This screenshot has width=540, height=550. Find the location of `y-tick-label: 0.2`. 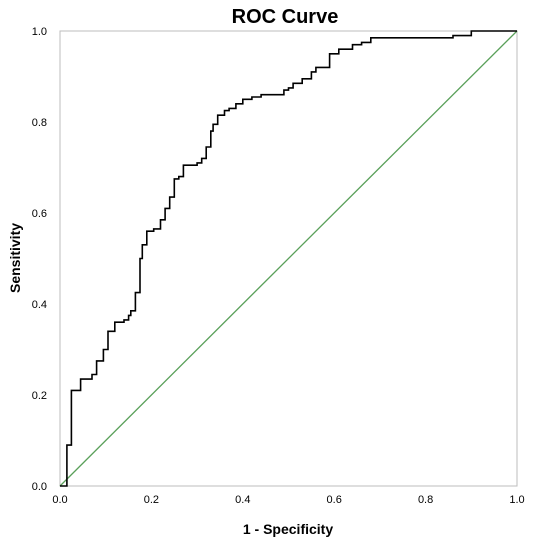

y-tick-label: 0.2 is located at coordinates (39, 396).